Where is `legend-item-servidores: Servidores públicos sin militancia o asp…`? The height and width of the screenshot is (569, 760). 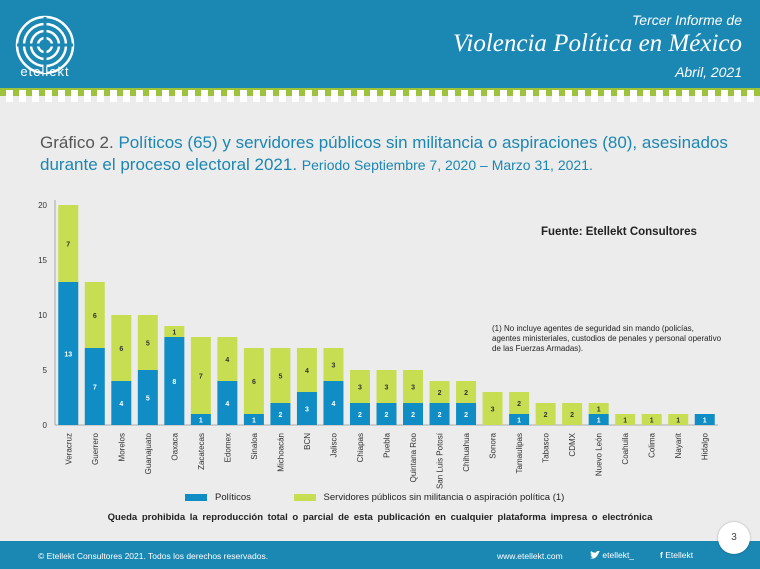 legend-item-servidores: Servidores públicos sin militancia o asp… is located at coordinates (429, 497).